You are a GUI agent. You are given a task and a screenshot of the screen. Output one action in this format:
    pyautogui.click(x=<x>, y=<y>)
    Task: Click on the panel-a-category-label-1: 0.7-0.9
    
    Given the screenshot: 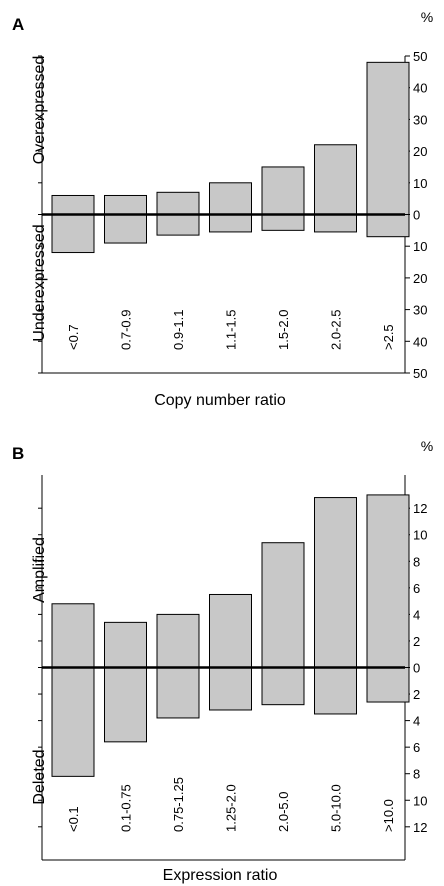 What is the action you would take?
    pyautogui.click(x=126, y=330)
    